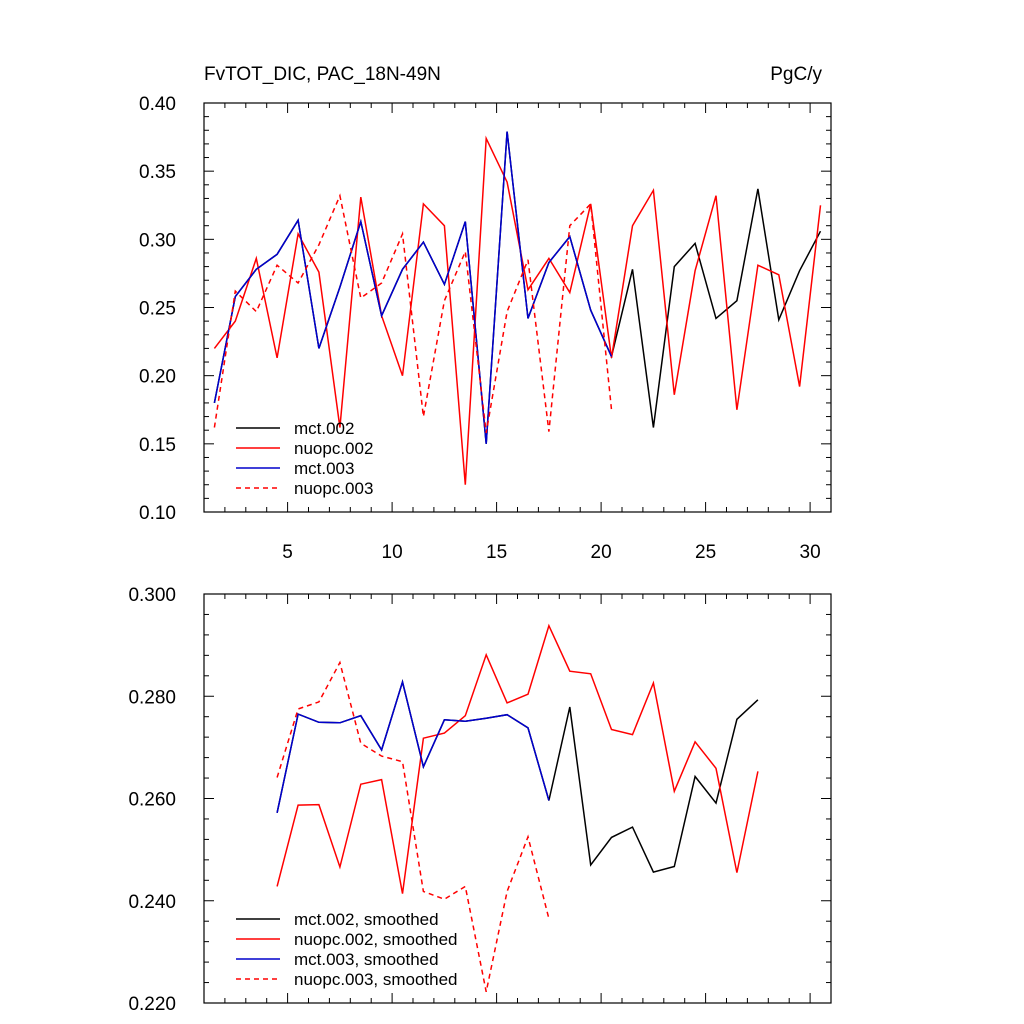 Image resolution: width=1024 pixels, height=1024 pixels. What do you see at coordinates (152, 595) in the screenshot?
I see `y-tick-label: 0.300` at bounding box center [152, 595].